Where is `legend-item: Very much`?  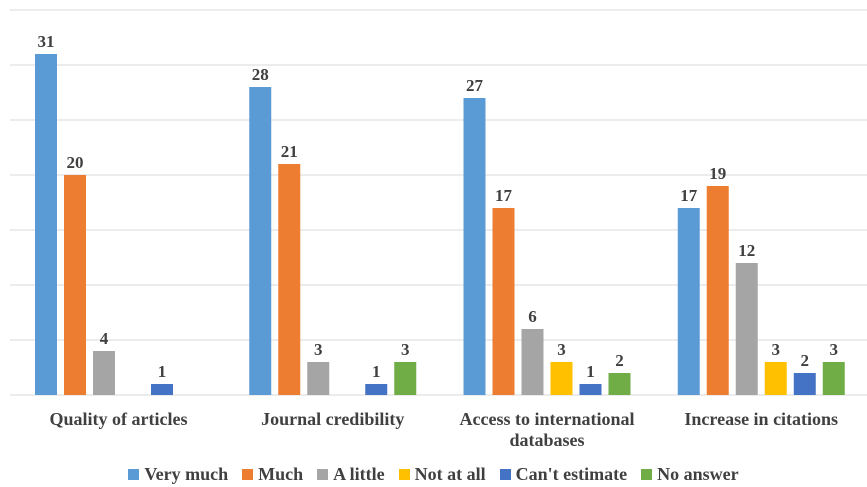
legend-item: Very much is located at coordinates (178, 474).